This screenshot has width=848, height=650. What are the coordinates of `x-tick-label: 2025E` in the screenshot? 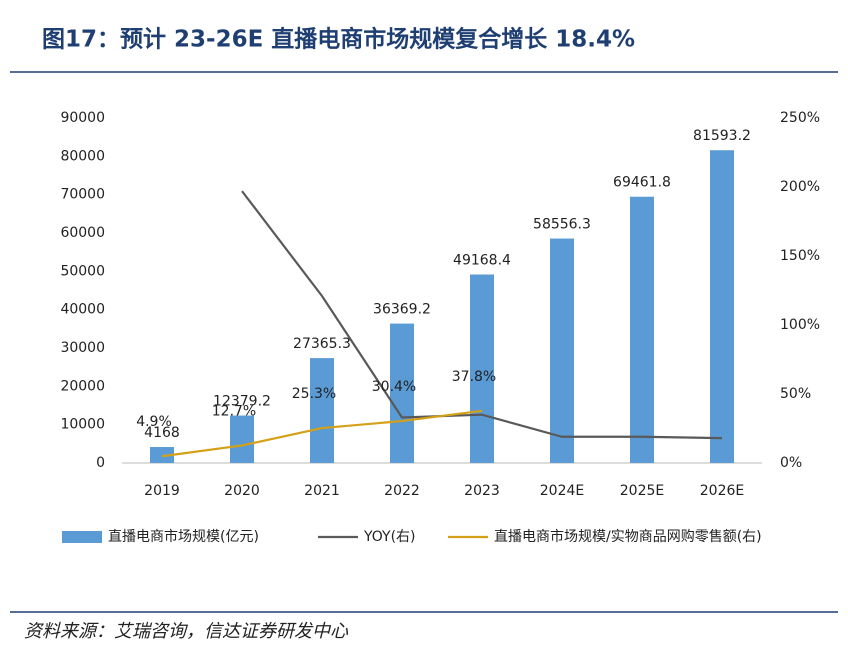 It's located at (642, 491).